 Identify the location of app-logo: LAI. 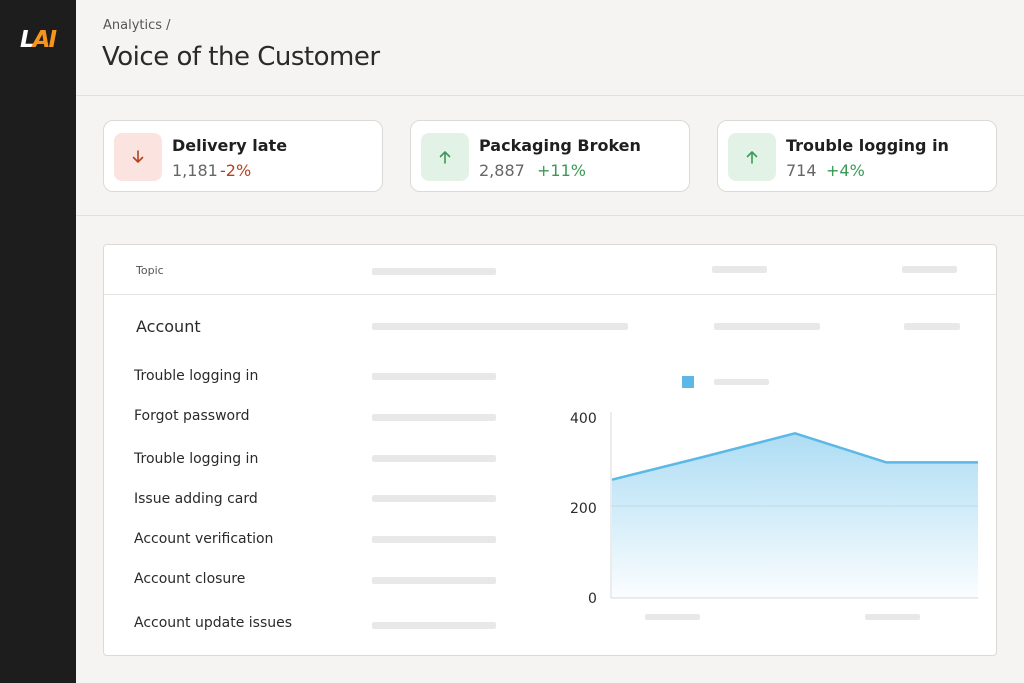
(38, 40).